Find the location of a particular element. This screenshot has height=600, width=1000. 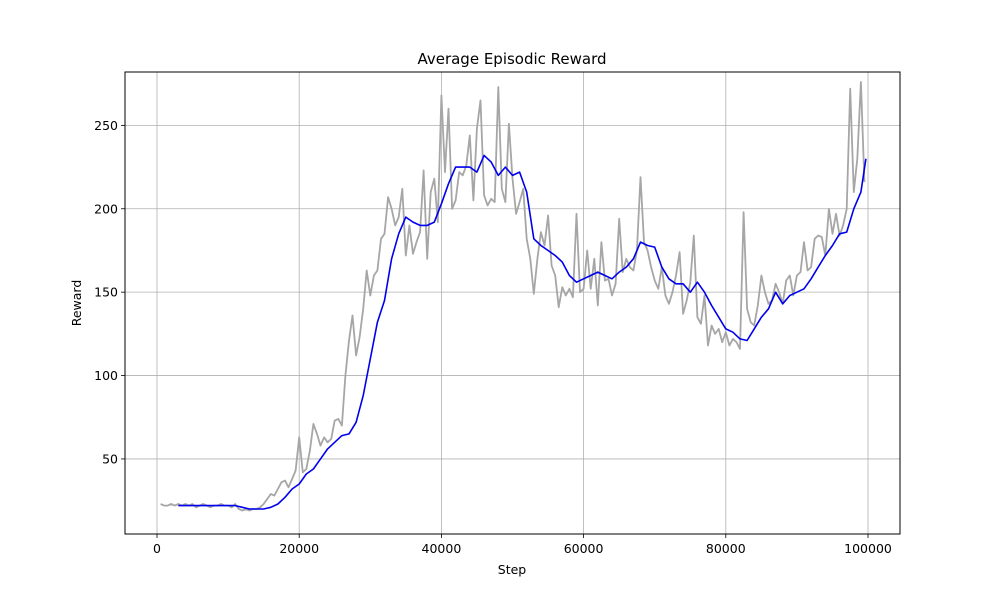

y-axis-label: Reward is located at coordinates (76, 303).